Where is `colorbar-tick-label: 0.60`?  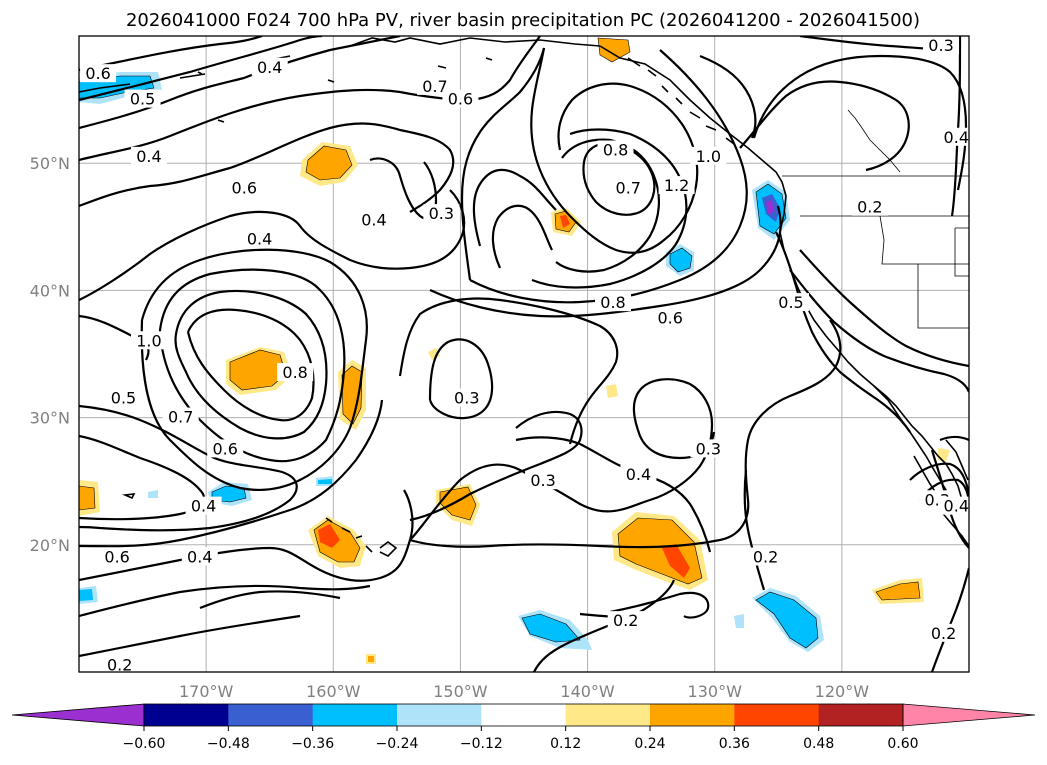 colorbar-tick-label: 0.60 is located at coordinates (902, 744).